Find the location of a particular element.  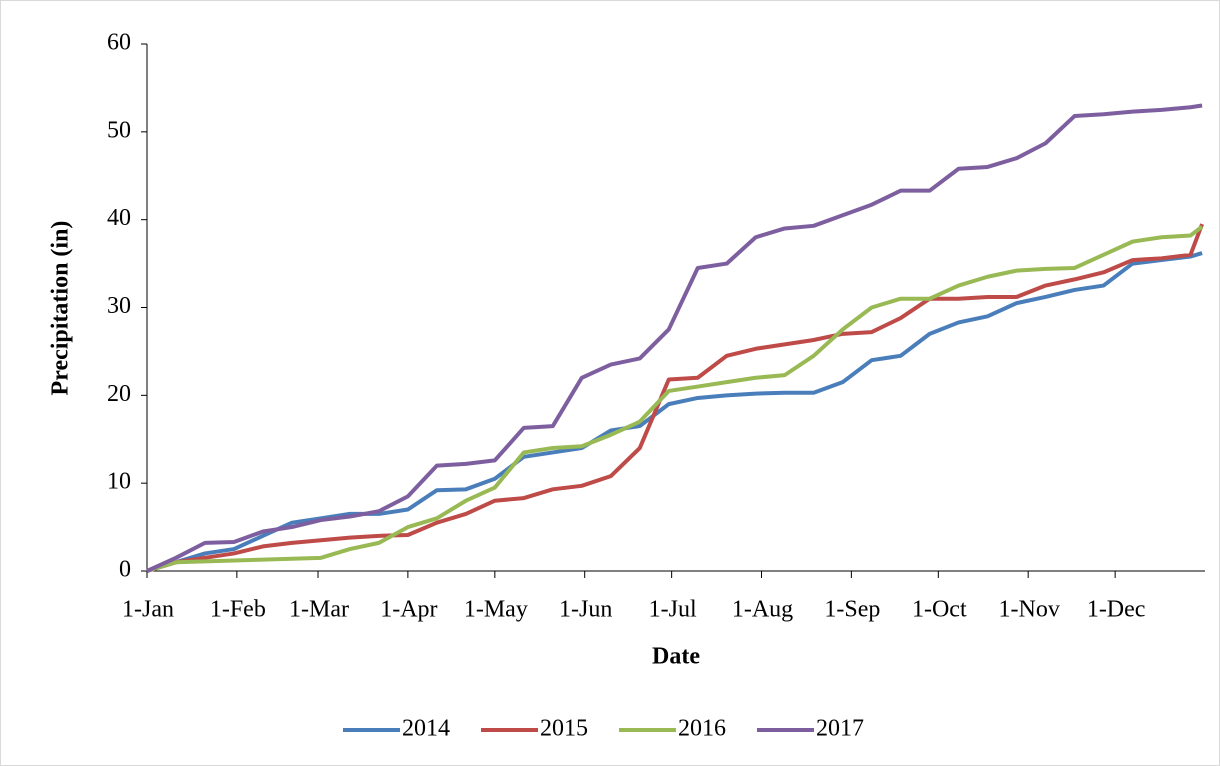

y-tick-label: 60 is located at coordinates (119, 43).